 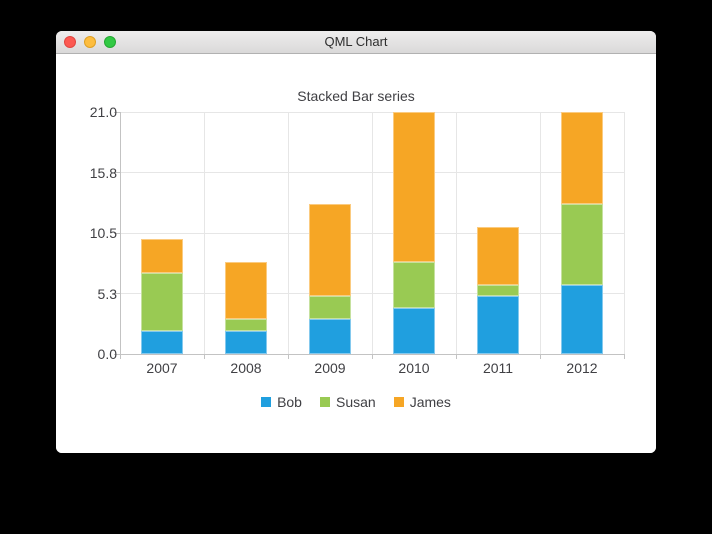 I want to click on window-titlebar: QML Chart, so click(x=356, y=42).